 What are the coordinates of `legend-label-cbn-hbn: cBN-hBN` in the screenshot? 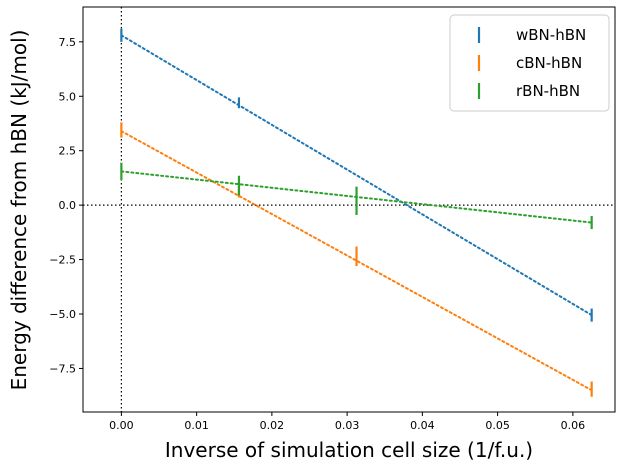 It's located at (549, 63).